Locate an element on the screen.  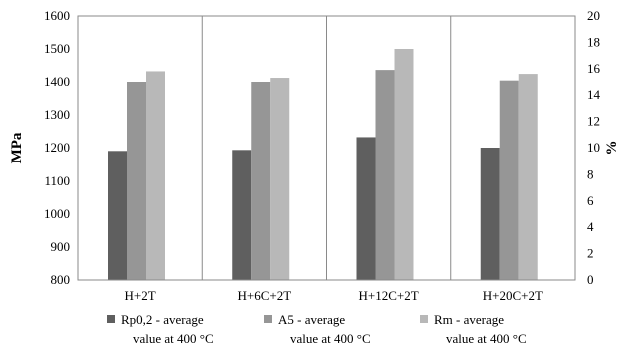
x-tick-label: H+2T is located at coordinates (140, 295).